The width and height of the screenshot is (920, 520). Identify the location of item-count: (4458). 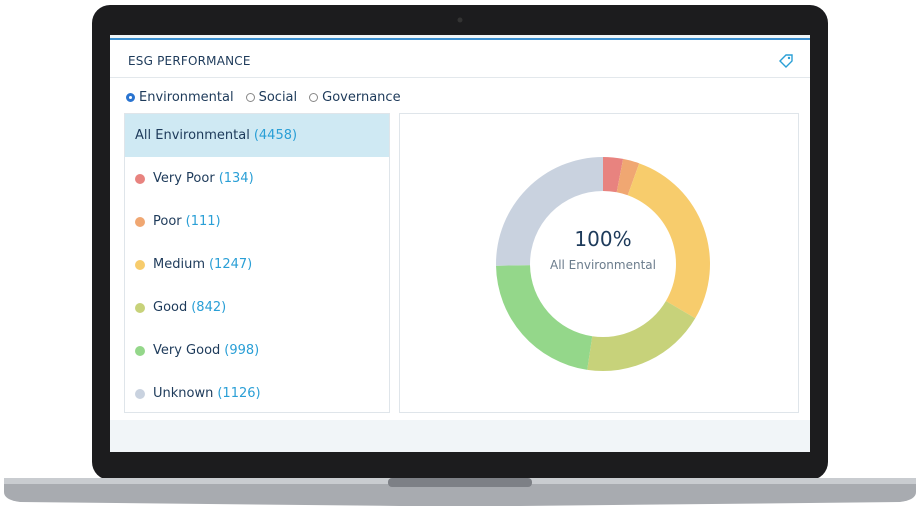
(275, 135).